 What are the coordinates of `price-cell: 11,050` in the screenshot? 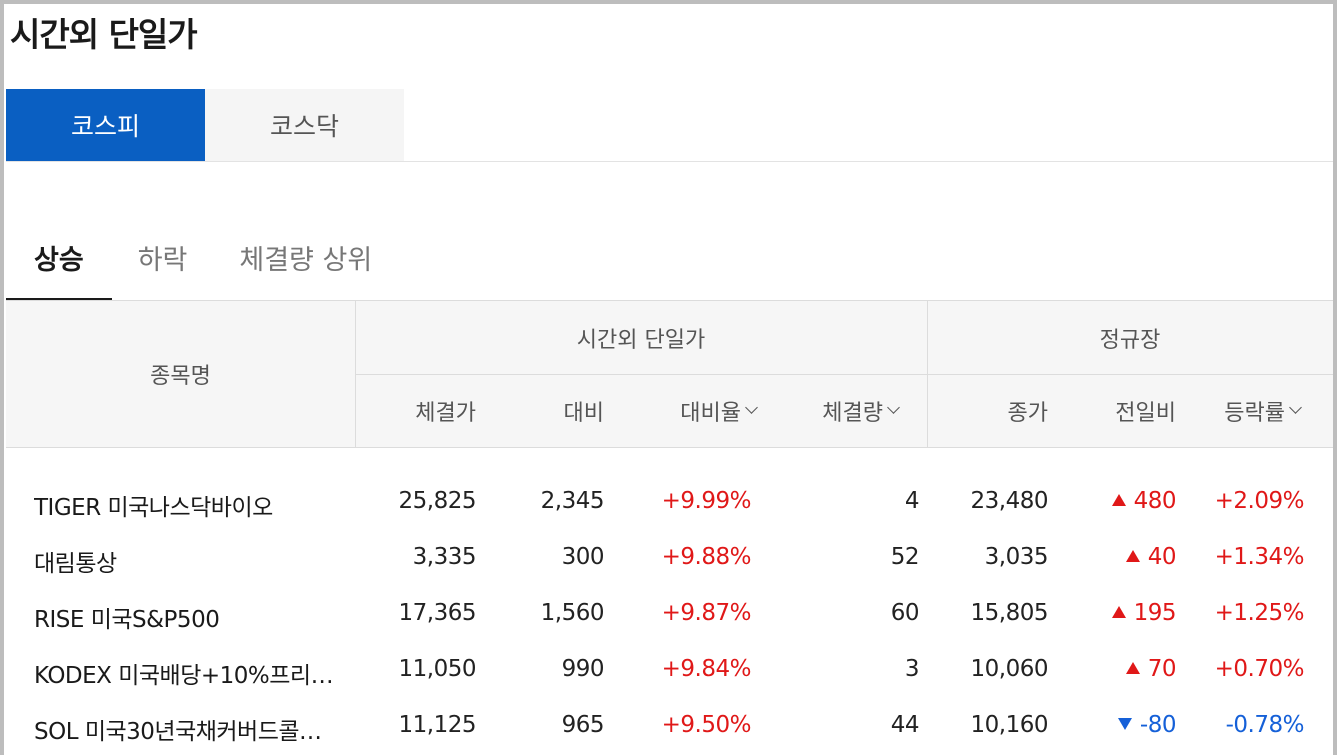 It's located at (437, 669).